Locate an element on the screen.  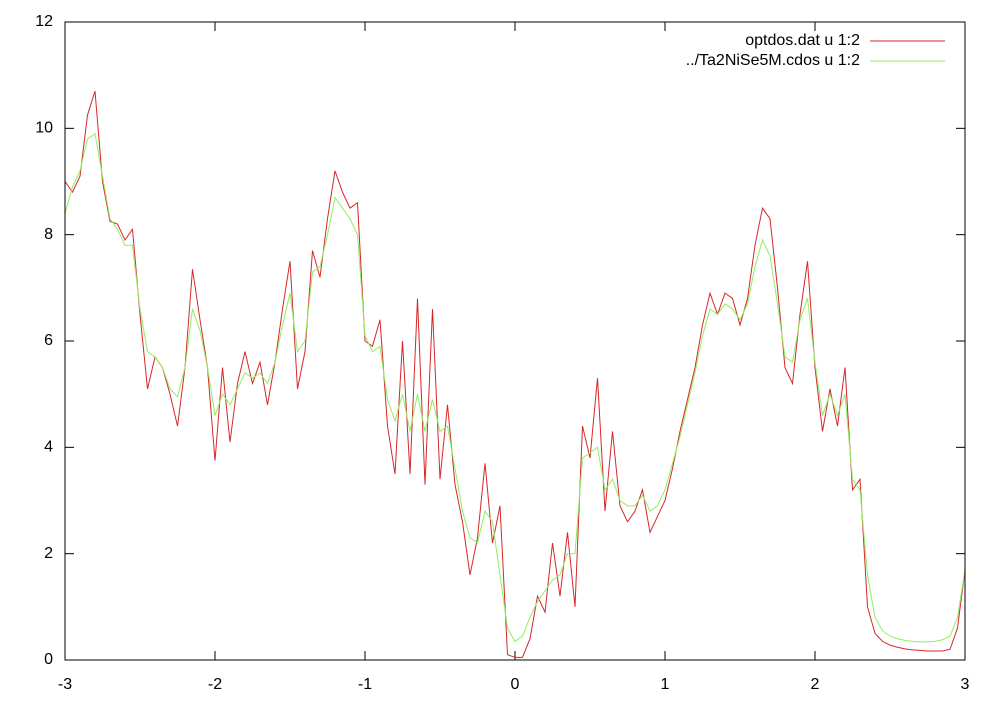
y-tick-label: 0 is located at coordinates (48, 659).